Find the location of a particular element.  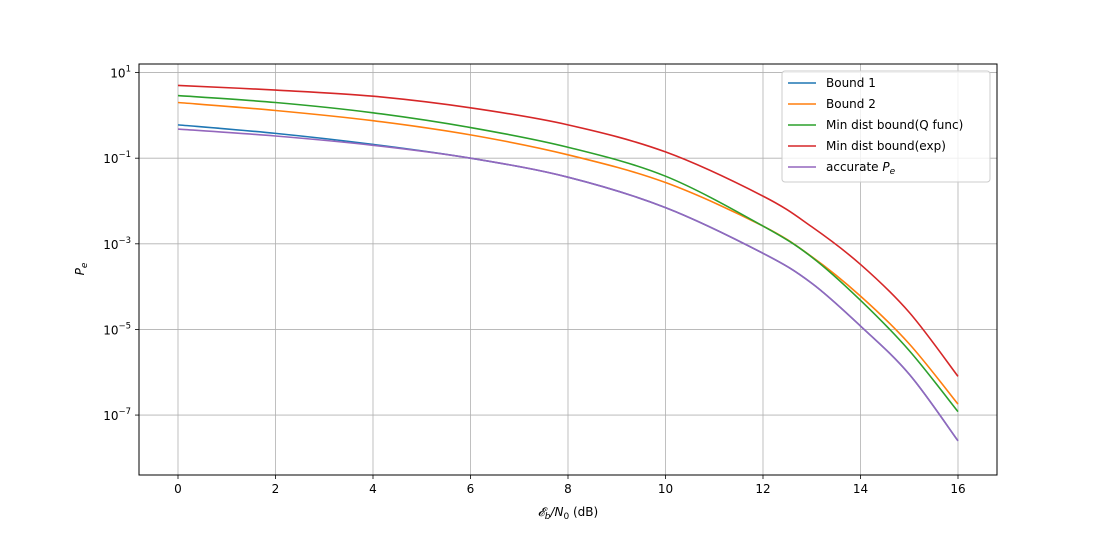

legend-label: Bound 1 is located at coordinates (851, 83).